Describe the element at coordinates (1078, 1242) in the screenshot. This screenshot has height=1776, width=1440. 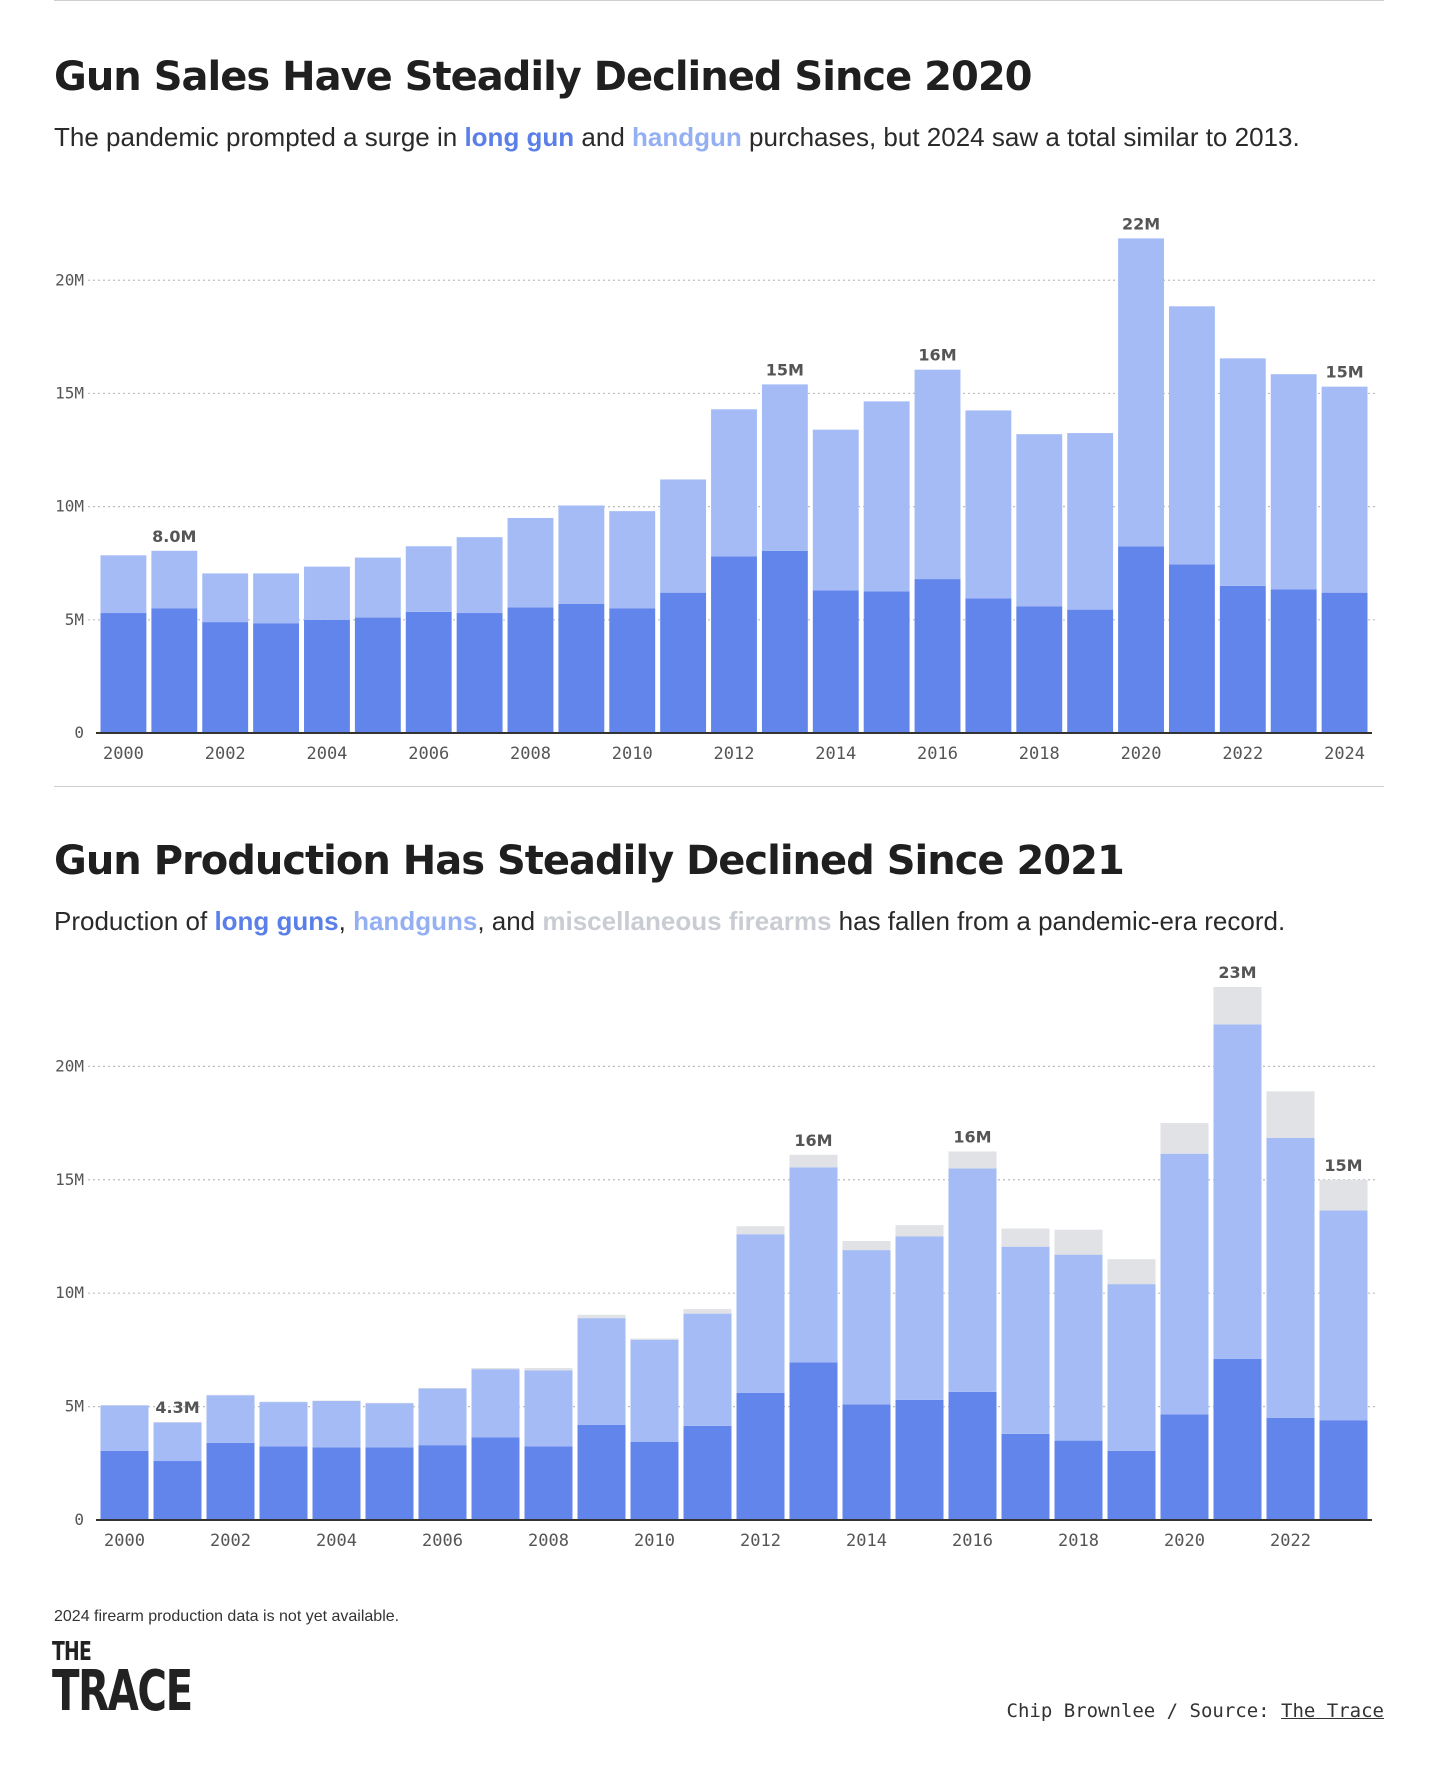
I see `bar-2018-miscellaneous-firearms` at that location.